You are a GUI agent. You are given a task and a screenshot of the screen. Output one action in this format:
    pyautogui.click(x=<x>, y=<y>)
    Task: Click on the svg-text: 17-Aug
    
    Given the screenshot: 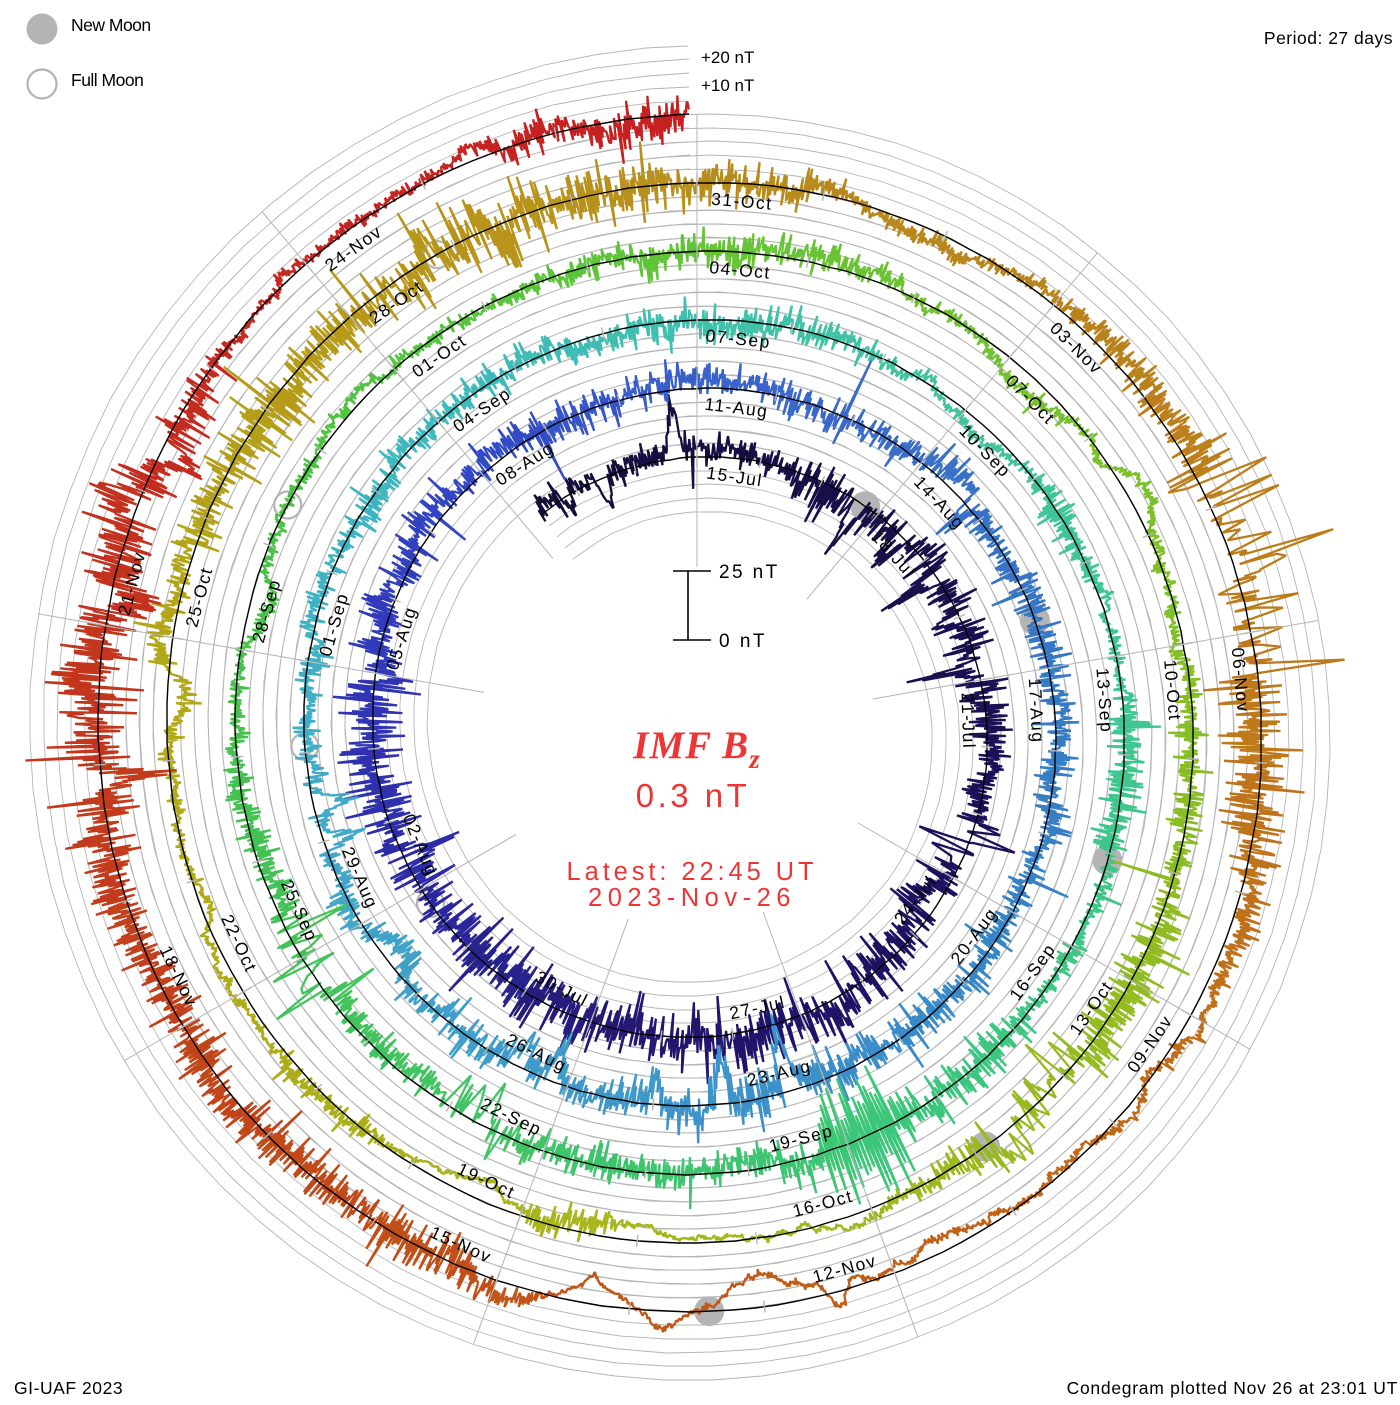 What is the action you would take?
    pyautogui.click(x=1037, y=710)
    